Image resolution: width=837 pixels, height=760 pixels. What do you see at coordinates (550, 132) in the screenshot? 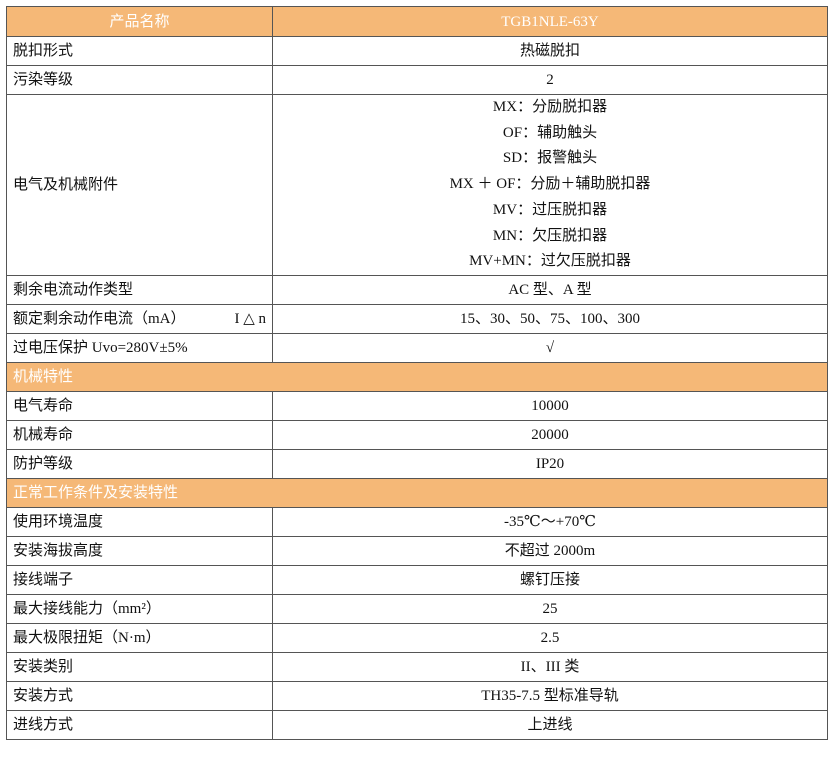
I see `accessory-item: OF：辅助触头` at bounding box center [550, 132].